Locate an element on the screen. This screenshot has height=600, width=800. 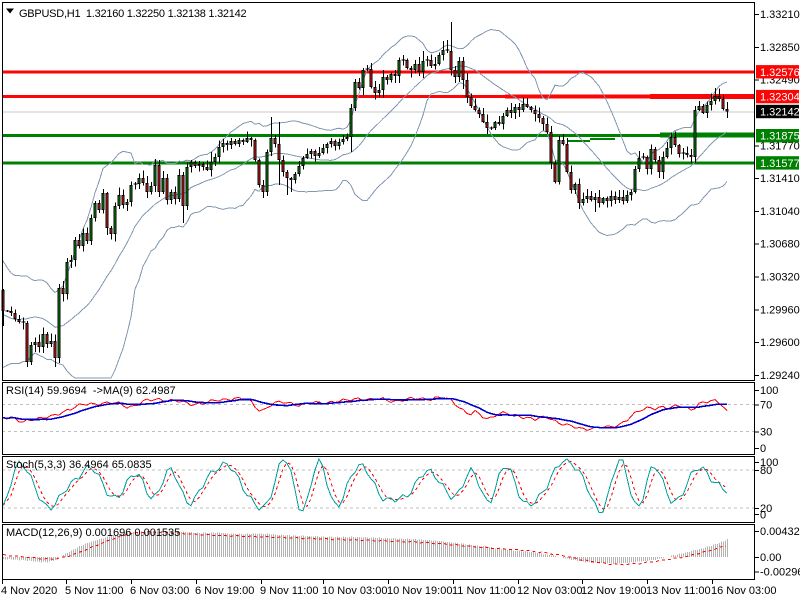
svg-text: -0.002966 is located at coordinates (780, 573).